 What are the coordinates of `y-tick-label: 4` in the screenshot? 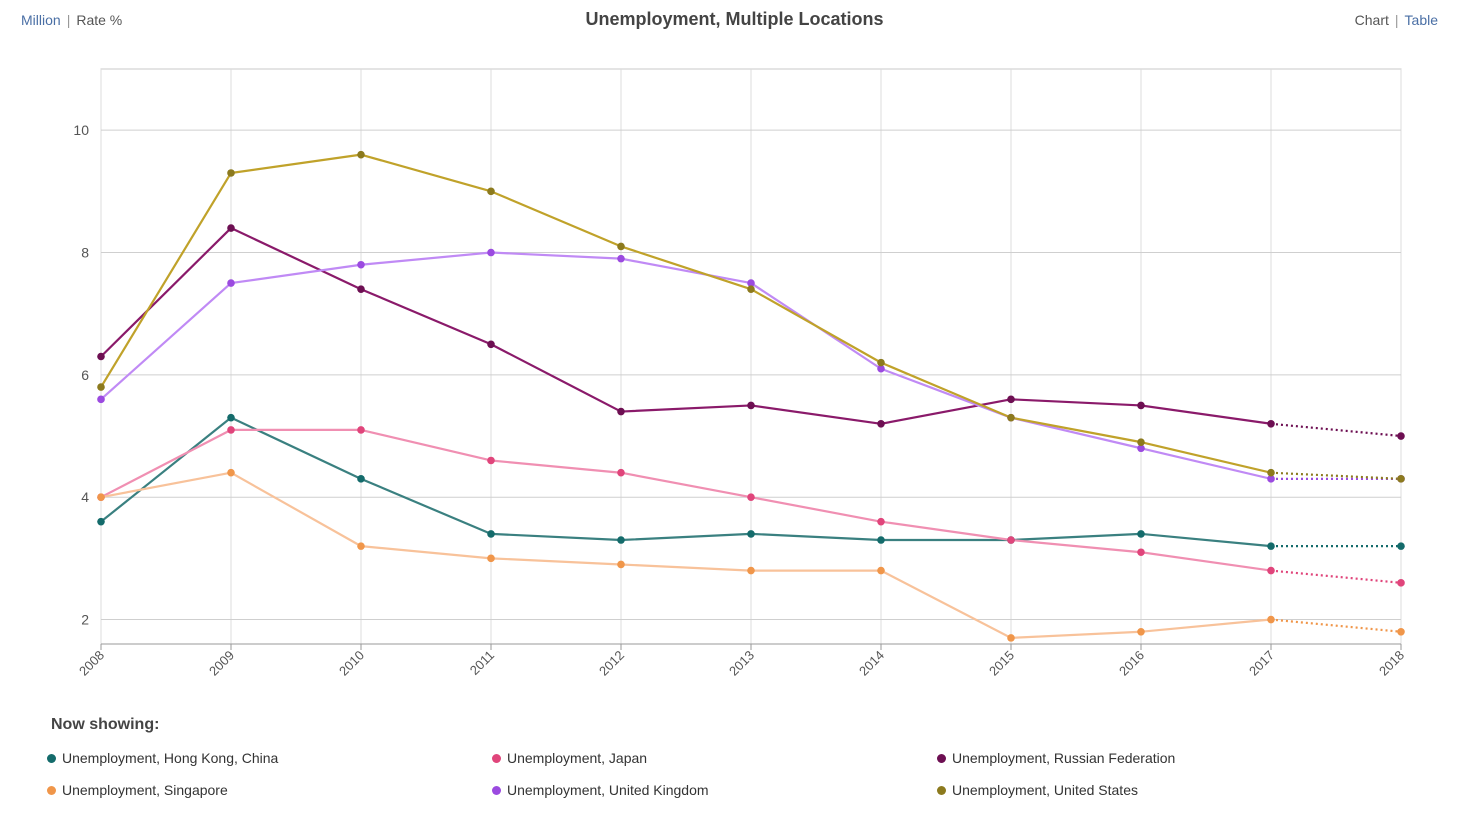 It's located at (85, 497).